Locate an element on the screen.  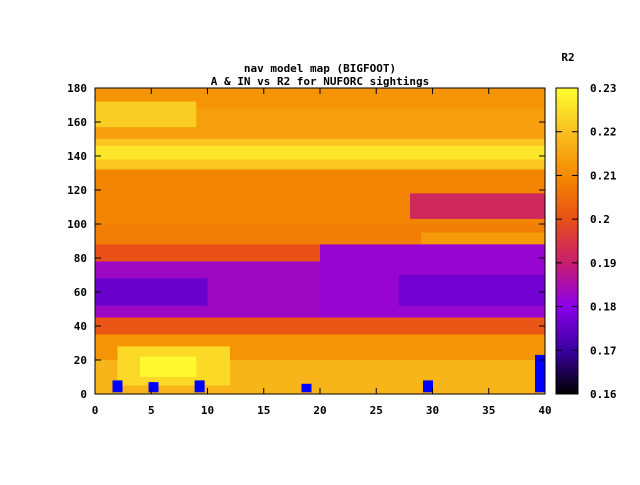
y-tick-label: 0 is located at coordinates (83, 394).